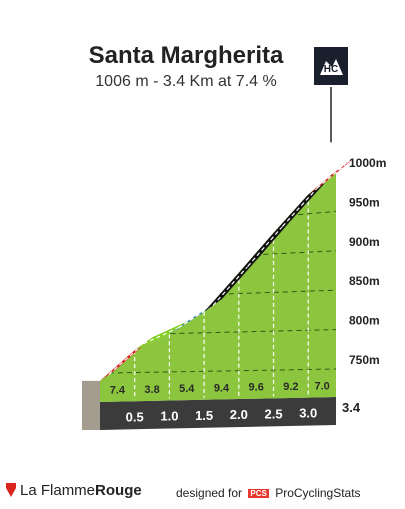  I want to click on elevation-tick-label: 750m, so click(364, 360).